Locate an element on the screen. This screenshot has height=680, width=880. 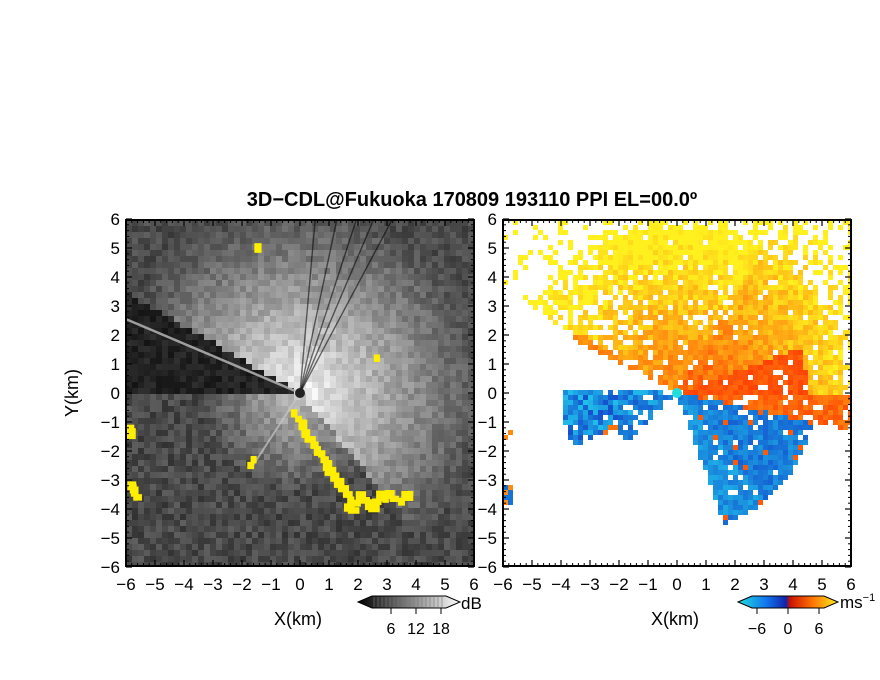
snr-spoke is located at coordinates (213, 356).